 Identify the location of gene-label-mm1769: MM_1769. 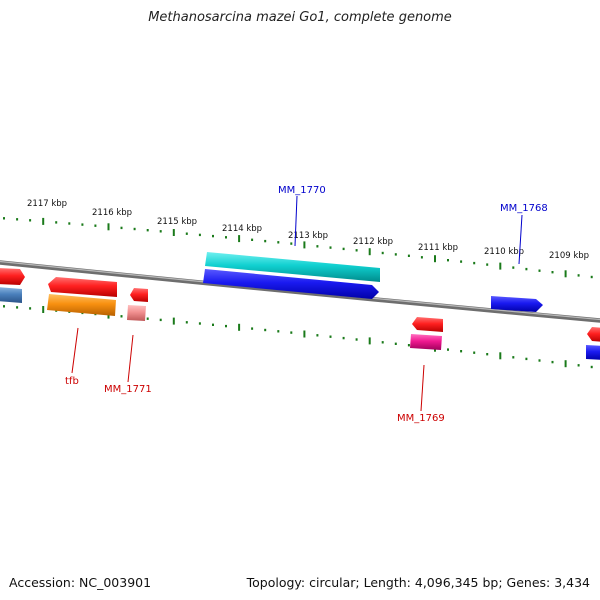
(421, 418).